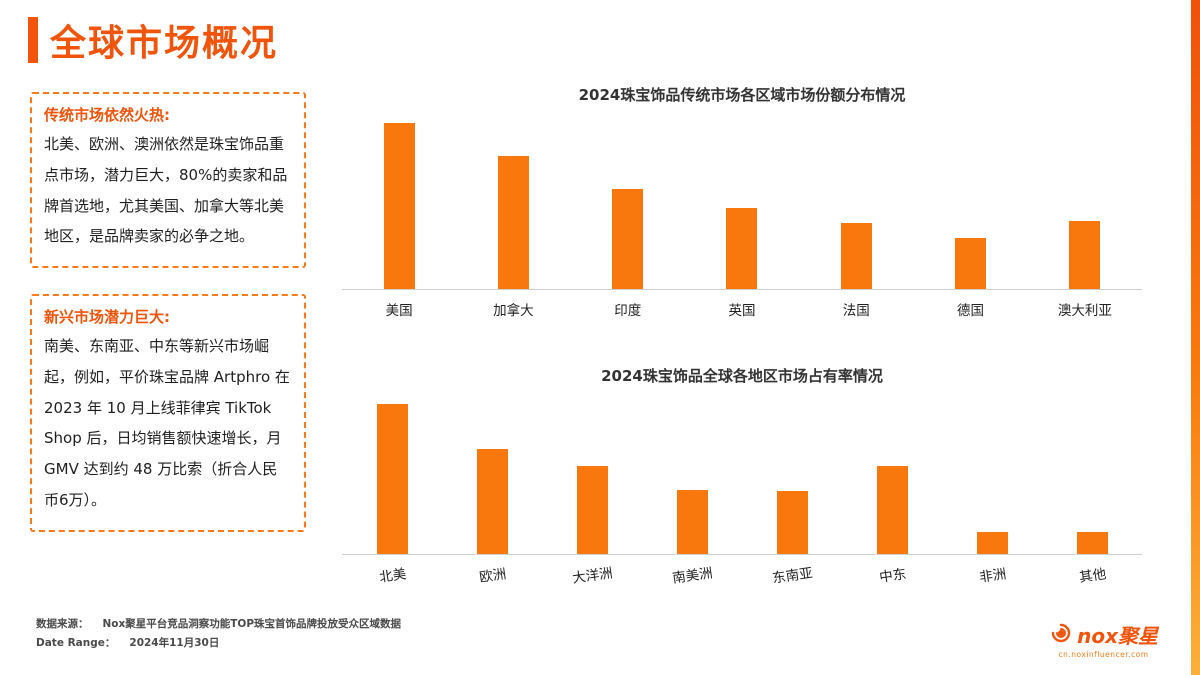  What do you see at coordinates (1103, 654) in the screenshot?
I see `logo-subtext: cn.noxinfluencer.com` at bounding box center [1103, 654].